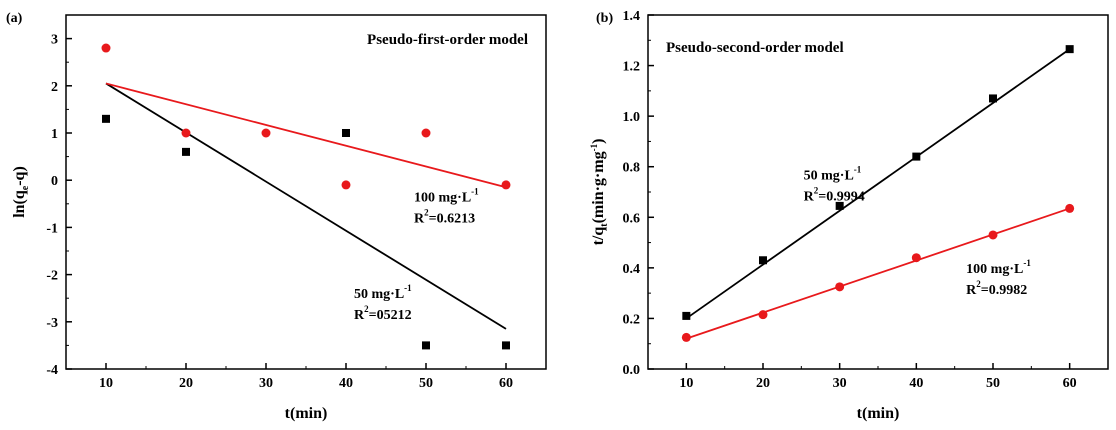 The height and width of the screenshot is (430, 1116). I want to click on y-tick-label: 0.0, so click(632, 370).